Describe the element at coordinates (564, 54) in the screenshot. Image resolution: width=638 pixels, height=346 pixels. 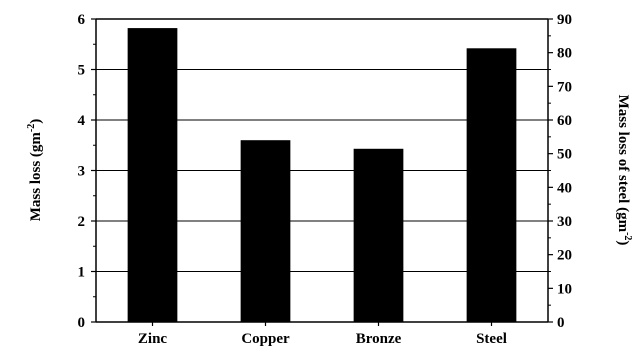
I see `right-tick-label: 80` at that location.